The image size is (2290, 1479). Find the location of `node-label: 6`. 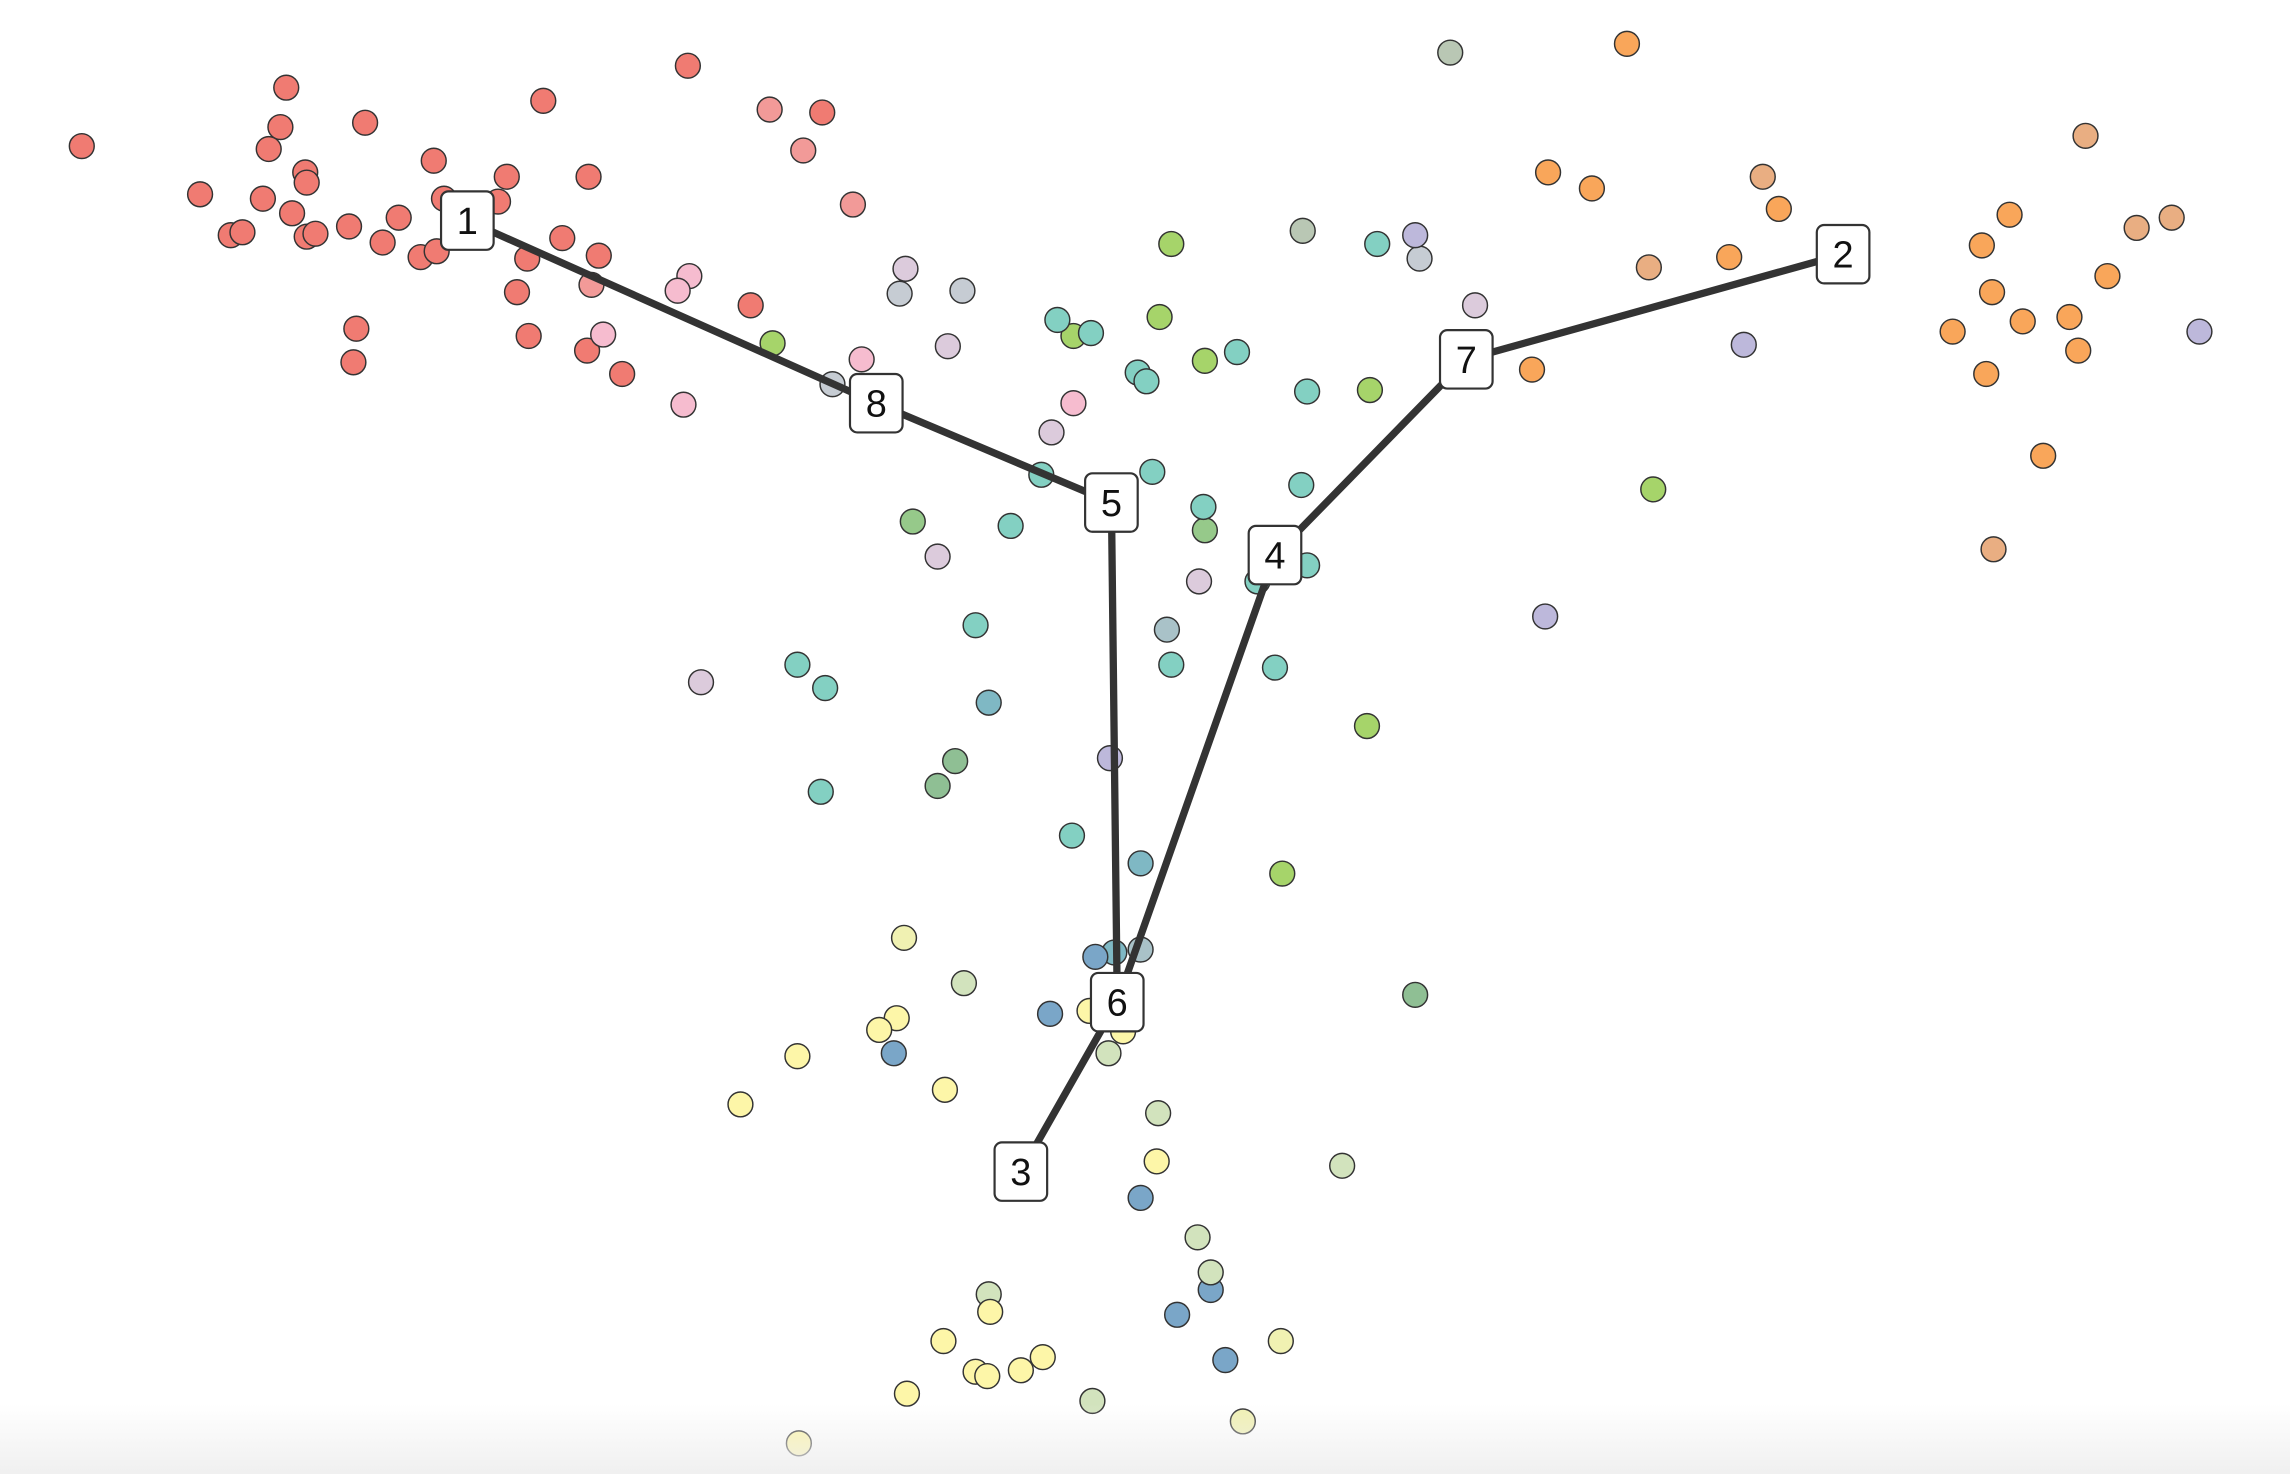

node-label: 6 is located at coordinates (1117, 1004).